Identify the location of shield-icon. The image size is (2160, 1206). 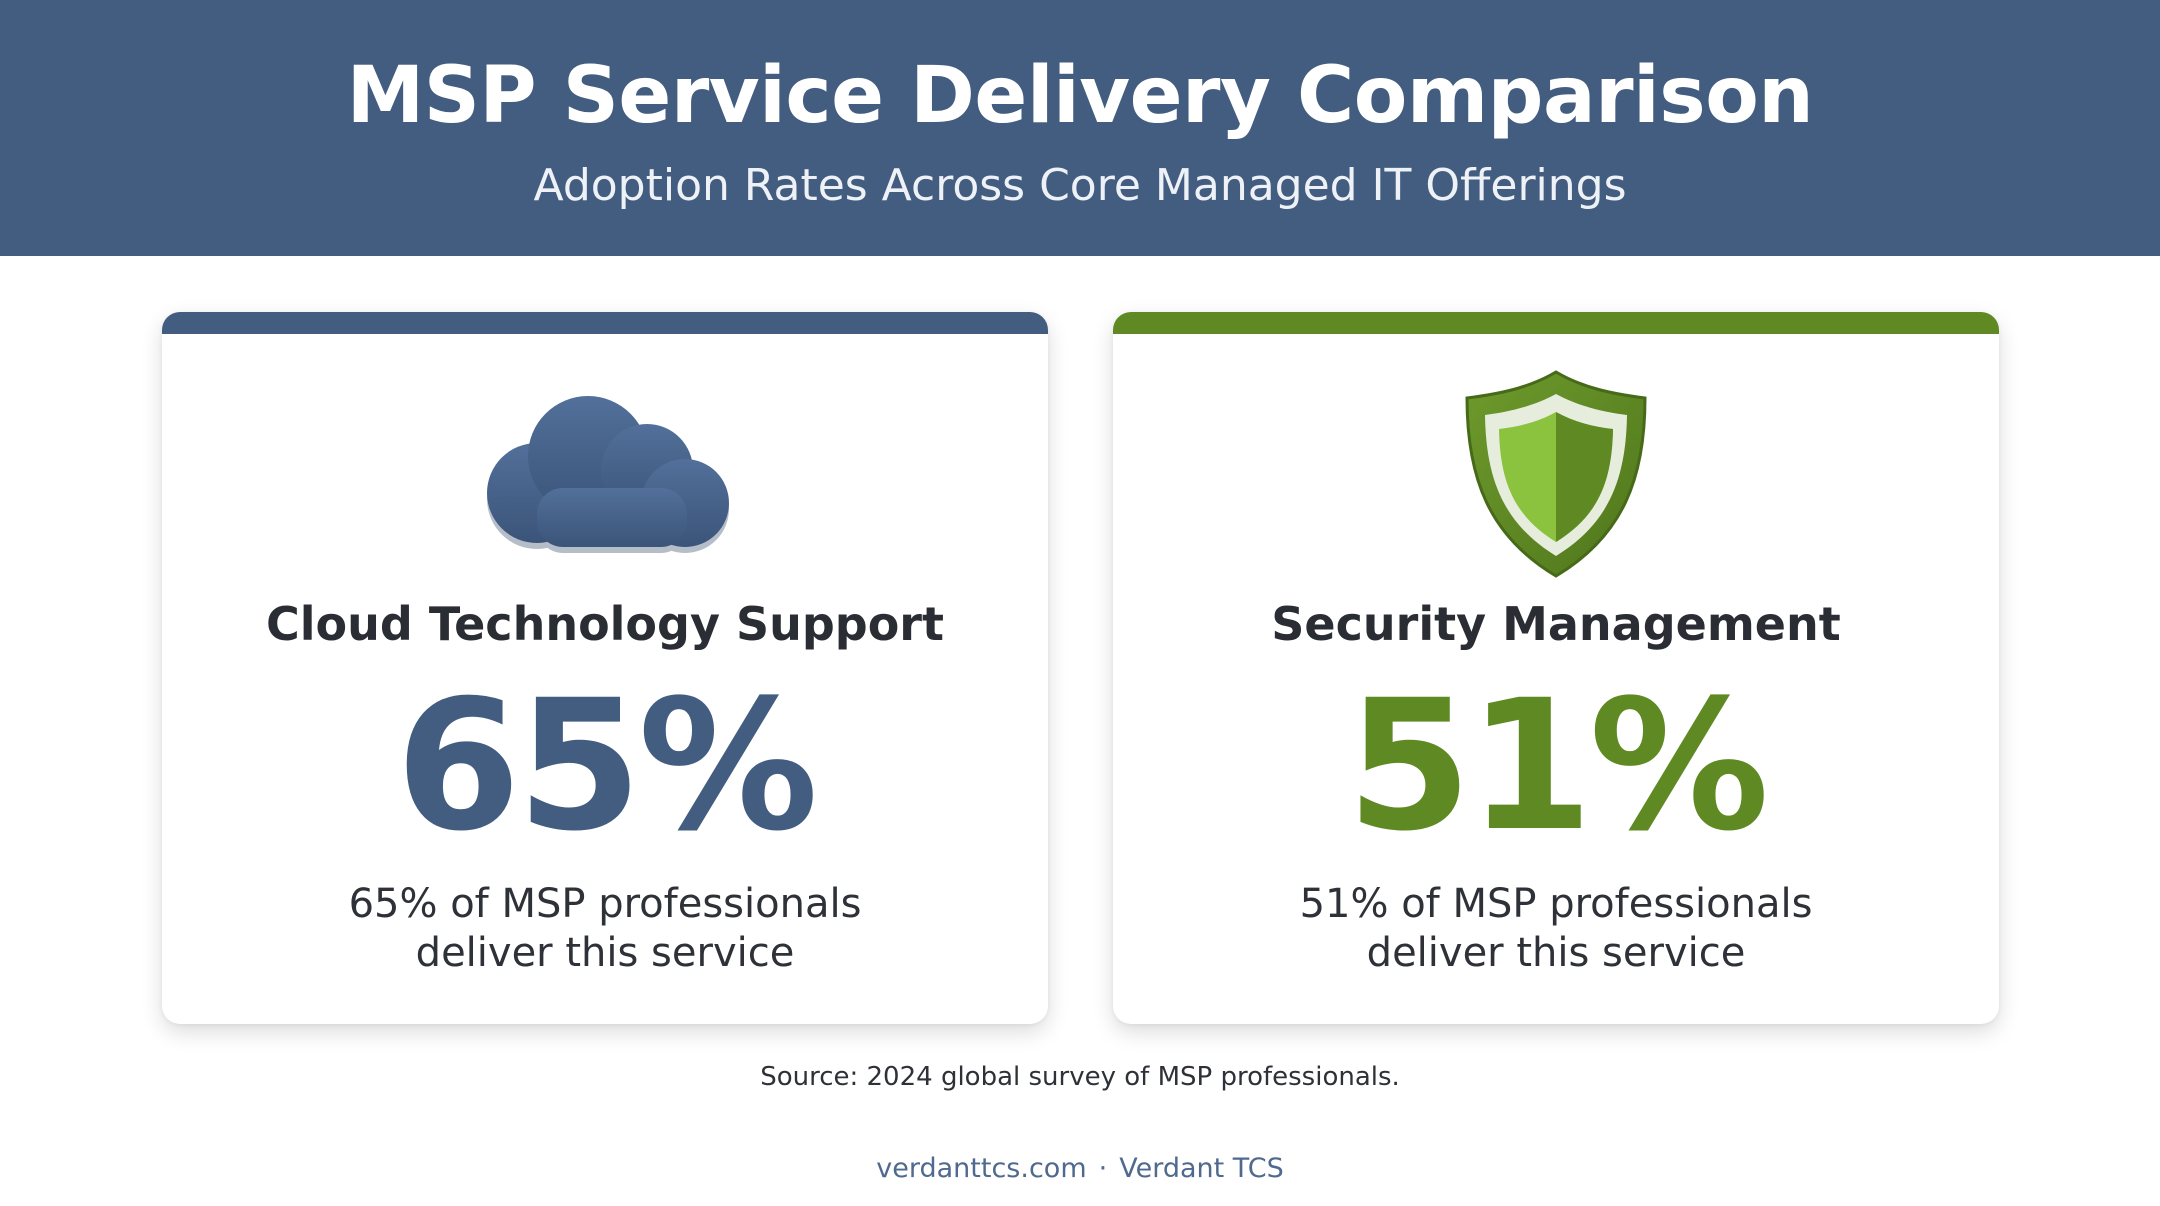
(1556, 474).